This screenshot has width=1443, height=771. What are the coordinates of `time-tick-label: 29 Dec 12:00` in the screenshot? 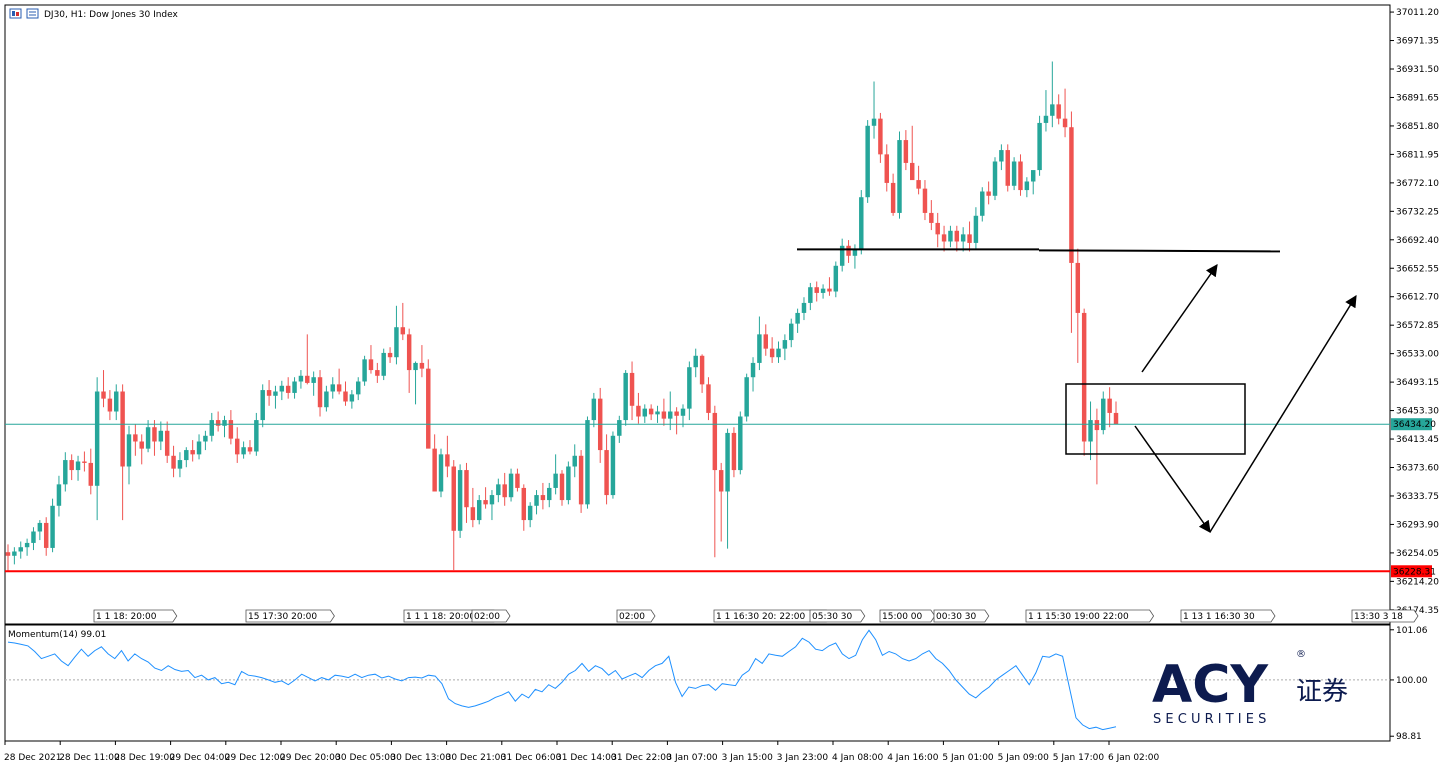 It's located at (255, 758).